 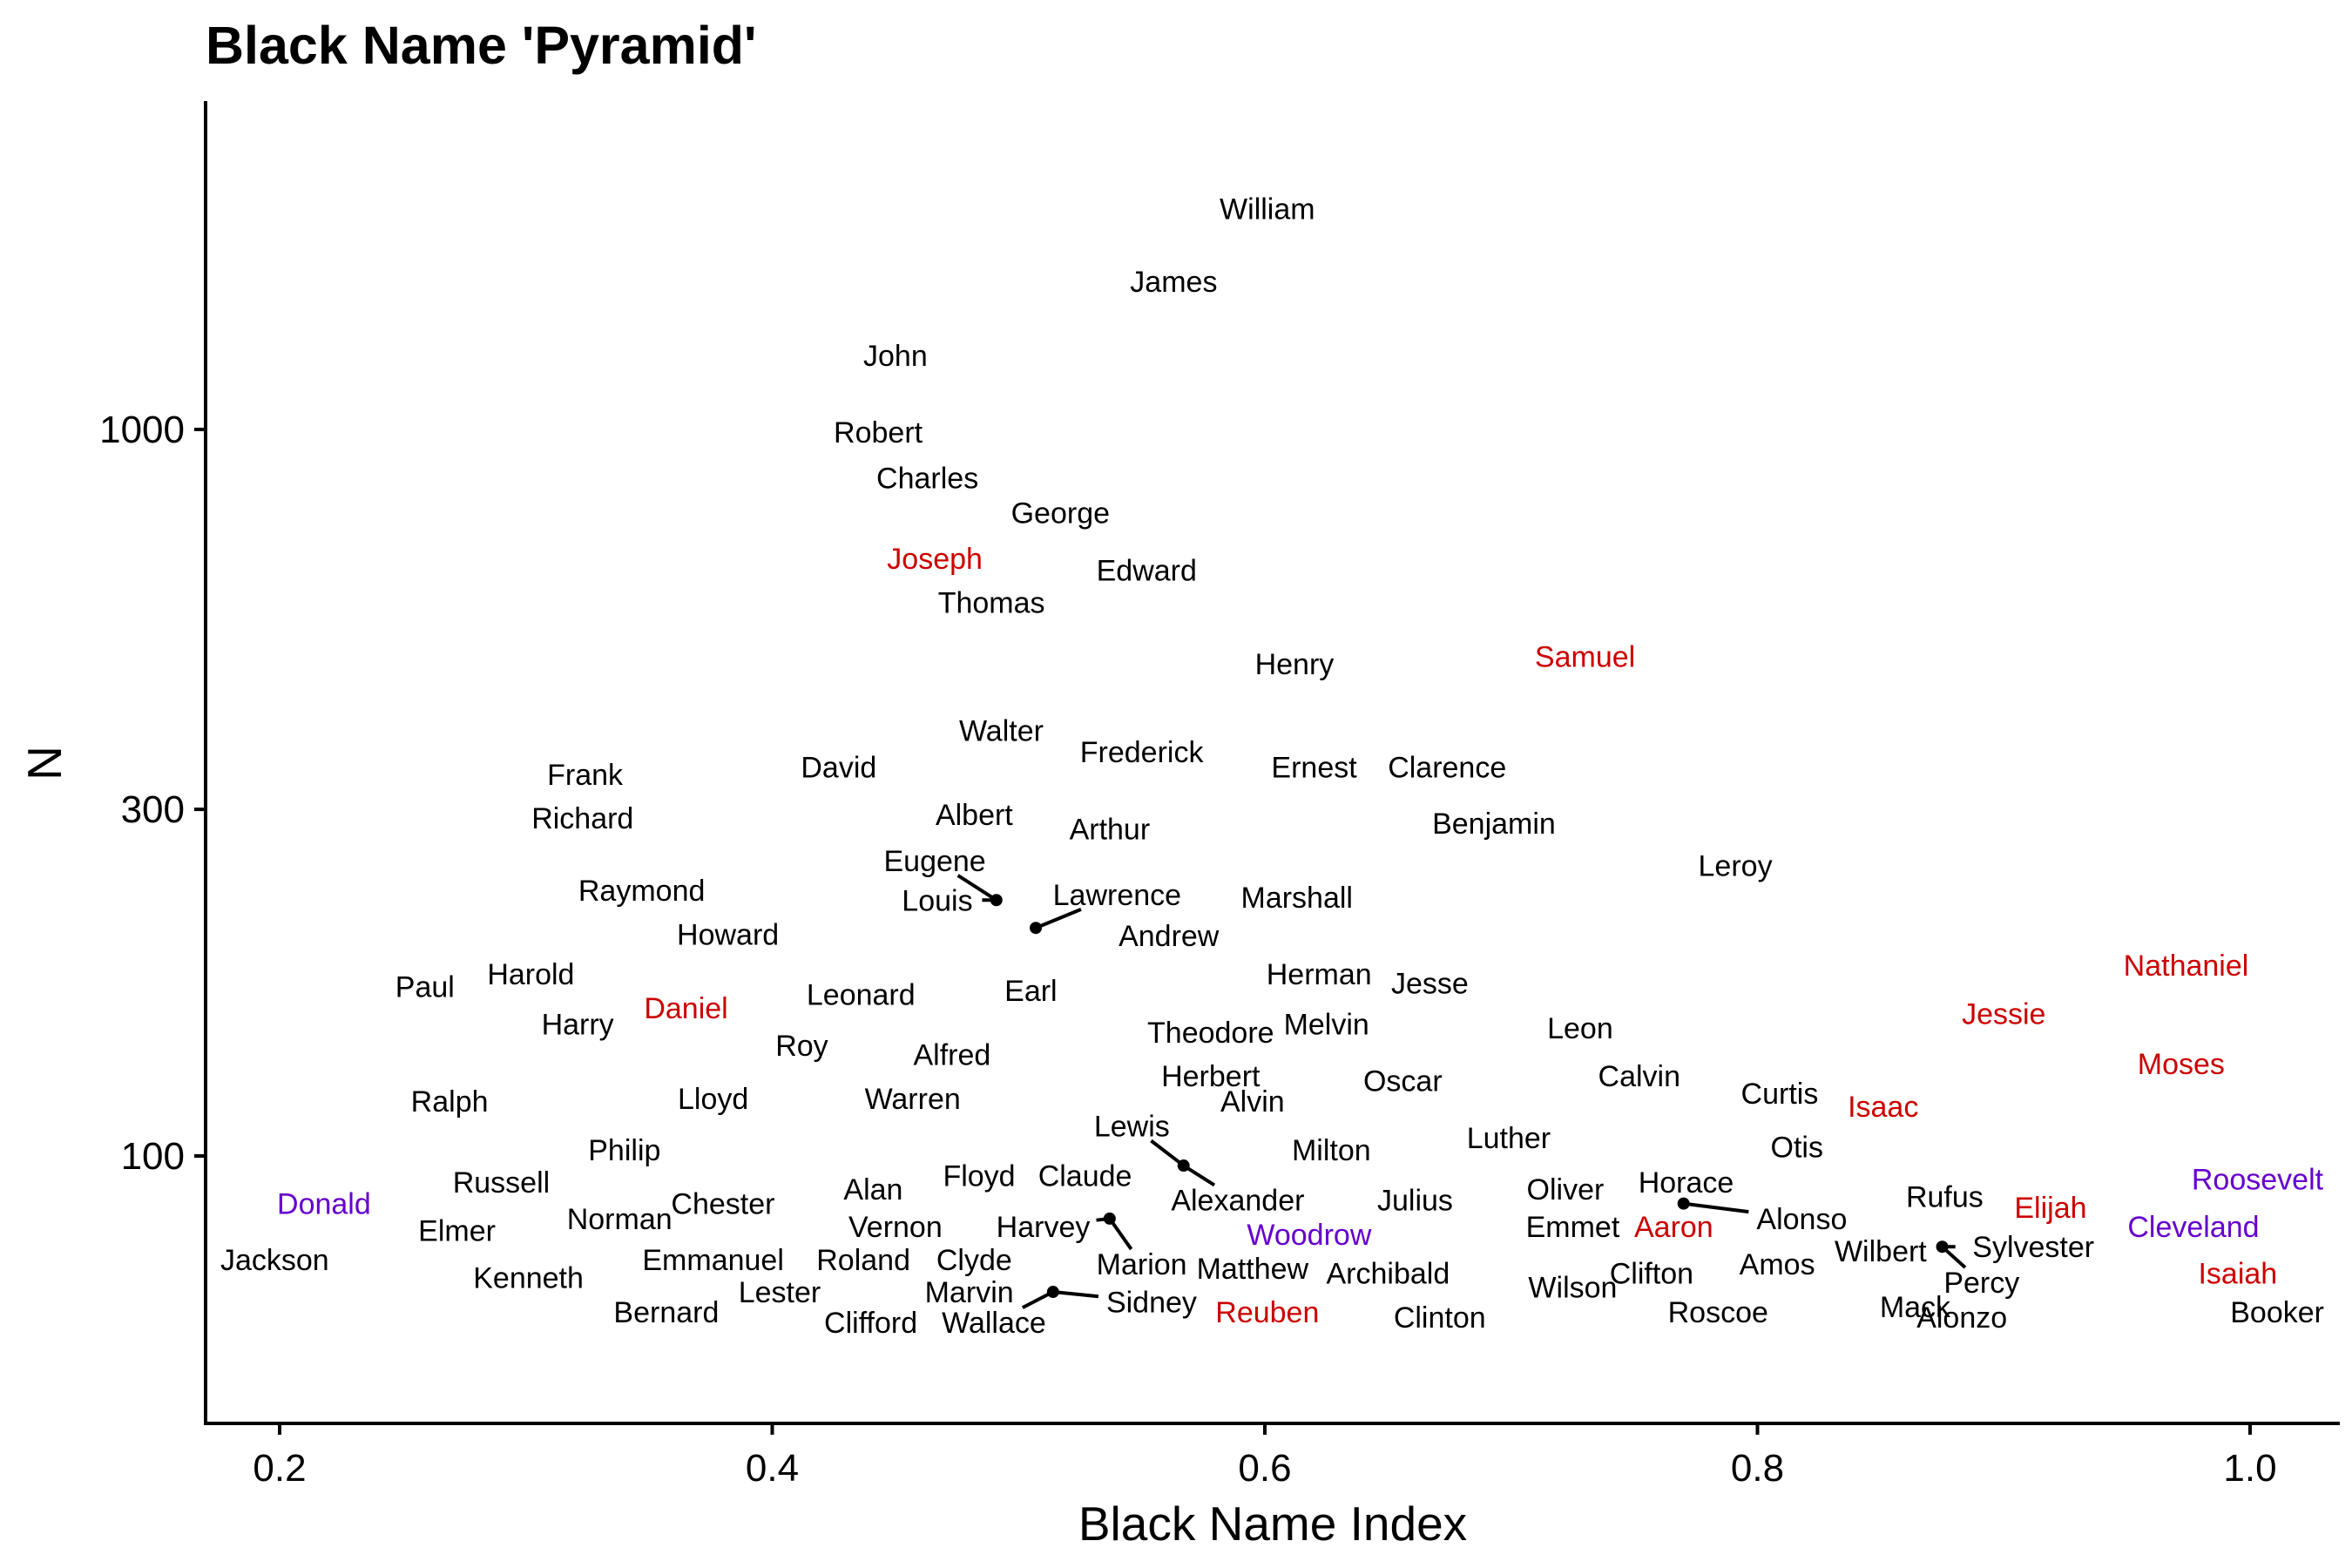 What do you see at coordinates (528, 1278) in the screenshot?
I see `name-label: Kenneth` at bounding box center [528, 1278].